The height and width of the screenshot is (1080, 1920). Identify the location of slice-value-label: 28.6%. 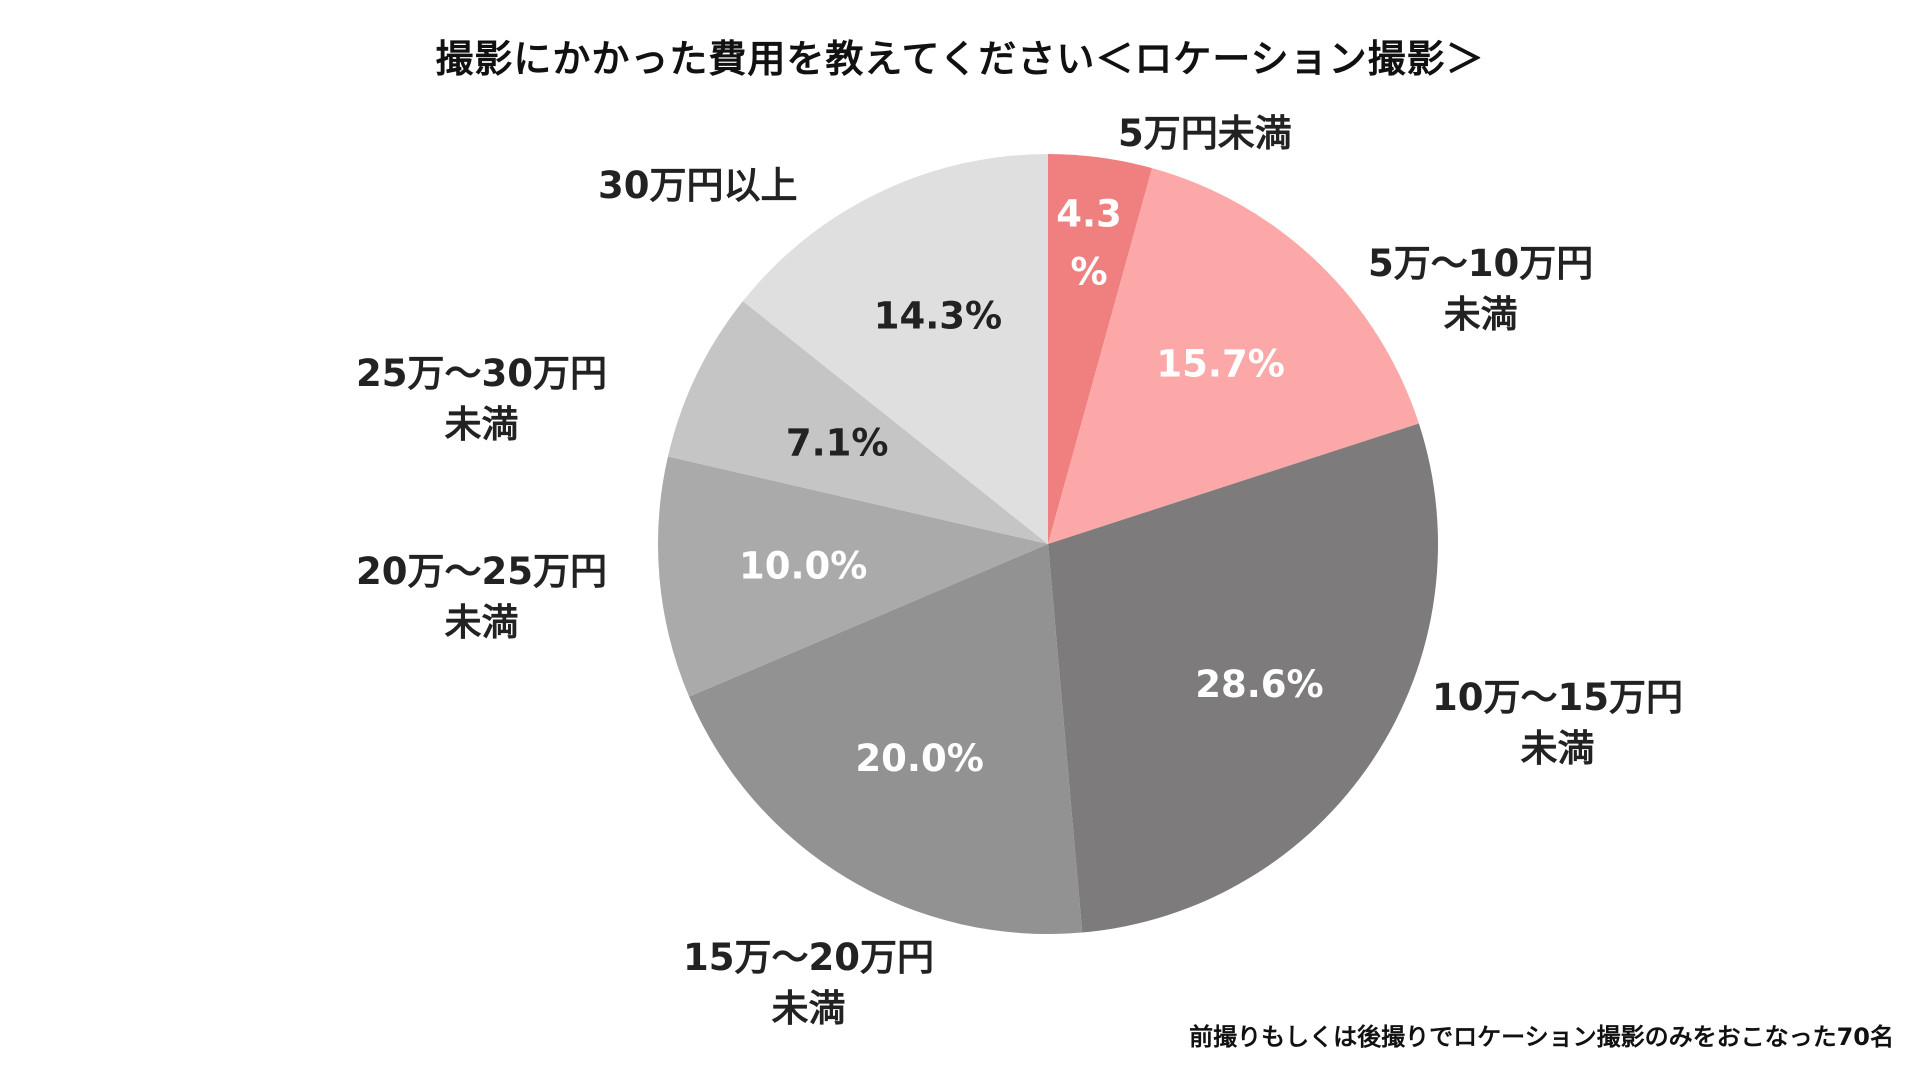
(1259, 684).